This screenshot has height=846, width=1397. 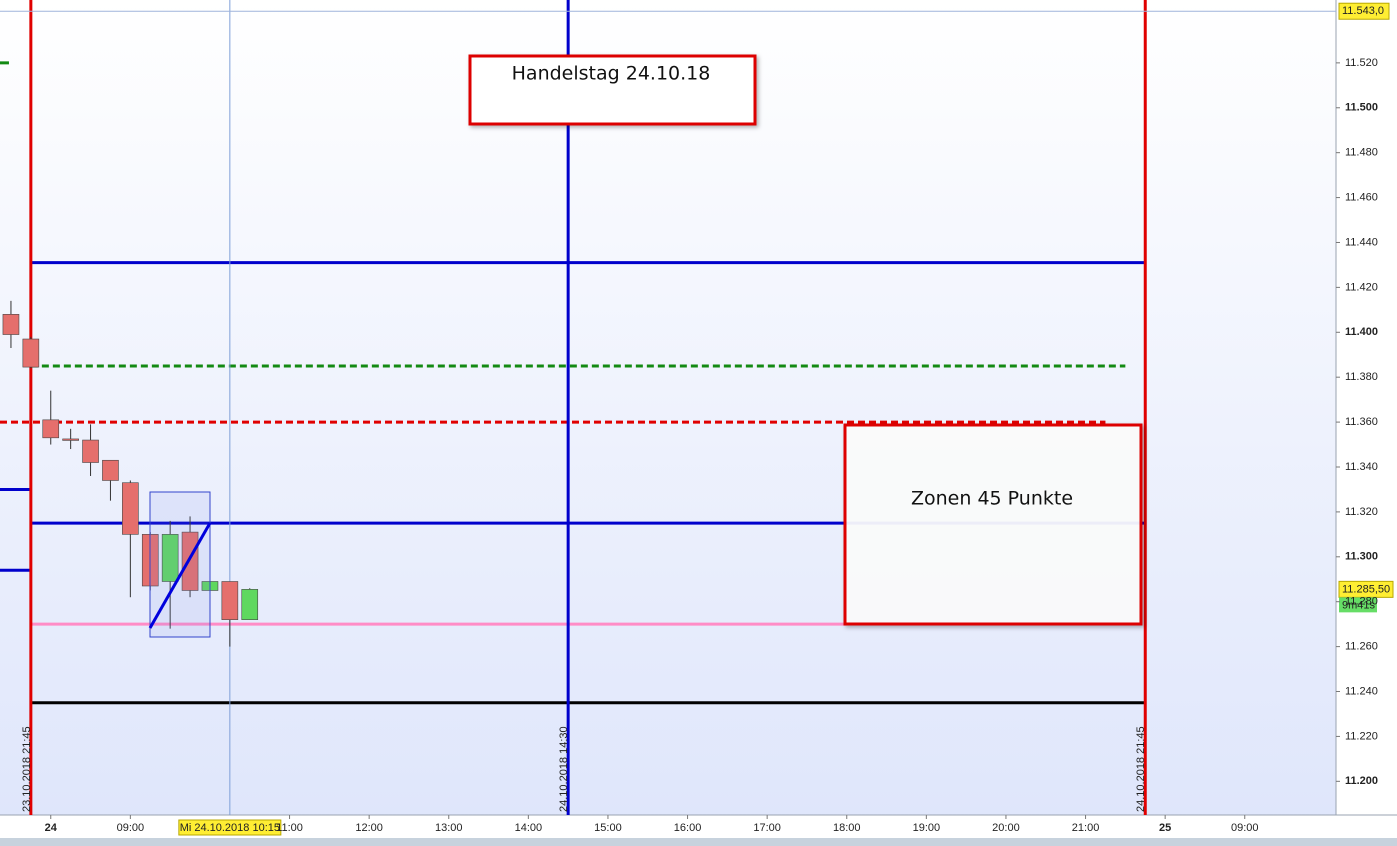 What do you see at coordinates (1366, 589) in the screenshot?
I see `last-price-label: 11.285,50` at bounding box center [1366, 589].